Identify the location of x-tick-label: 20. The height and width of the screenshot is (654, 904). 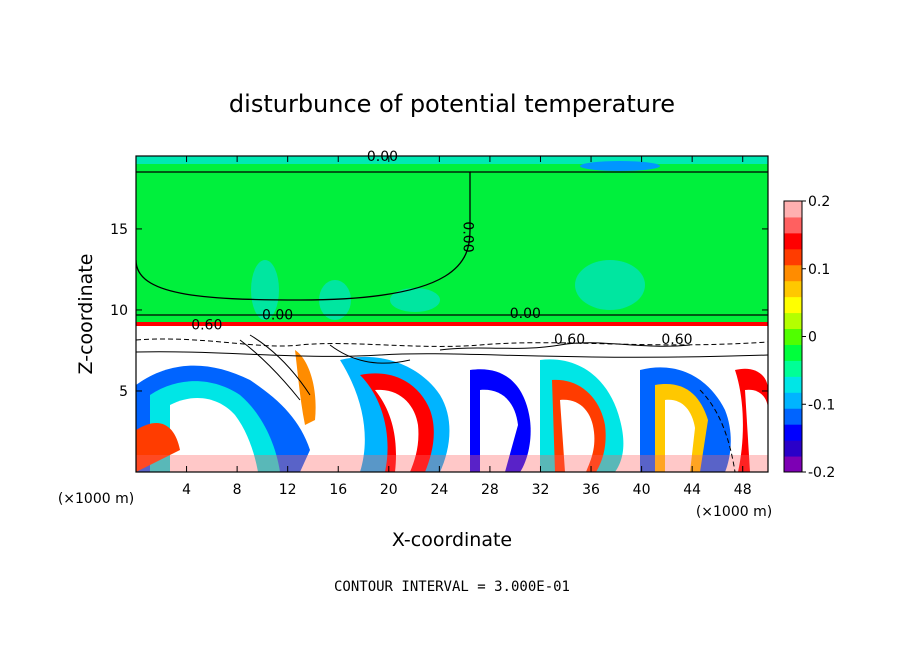
(389, 490).